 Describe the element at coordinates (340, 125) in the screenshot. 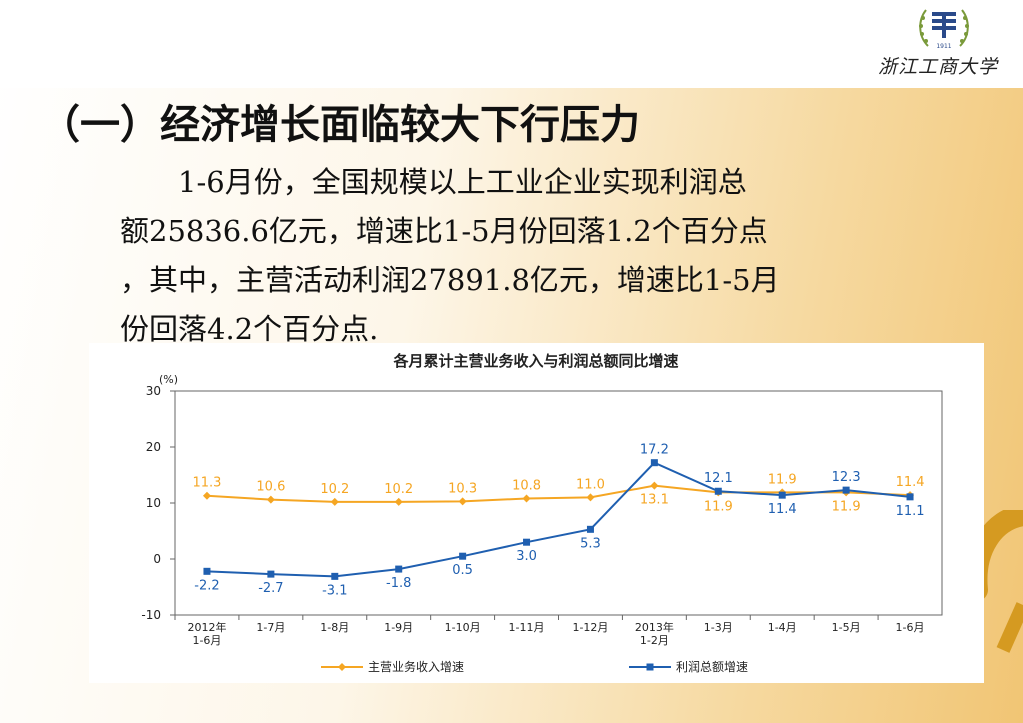

I see `slide-heading: （一）经济增长面临较大下行压力` at that location.